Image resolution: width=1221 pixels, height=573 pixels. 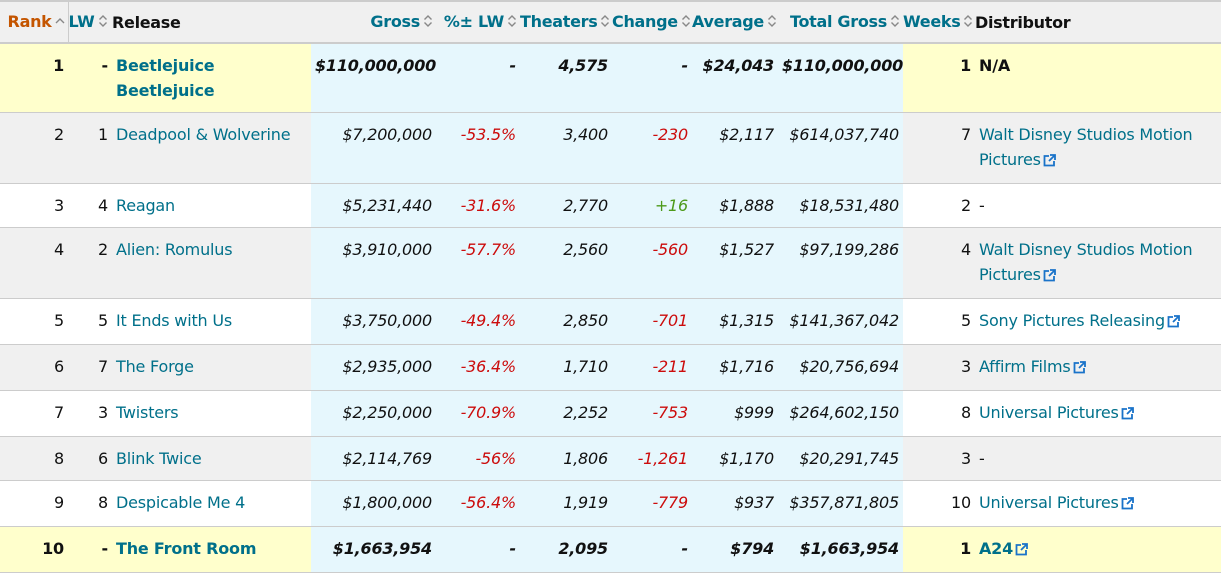 What do you see at coordinates (685, 65) in the screenshot?
I see `change-value: -` at bounding box center [685, 65].